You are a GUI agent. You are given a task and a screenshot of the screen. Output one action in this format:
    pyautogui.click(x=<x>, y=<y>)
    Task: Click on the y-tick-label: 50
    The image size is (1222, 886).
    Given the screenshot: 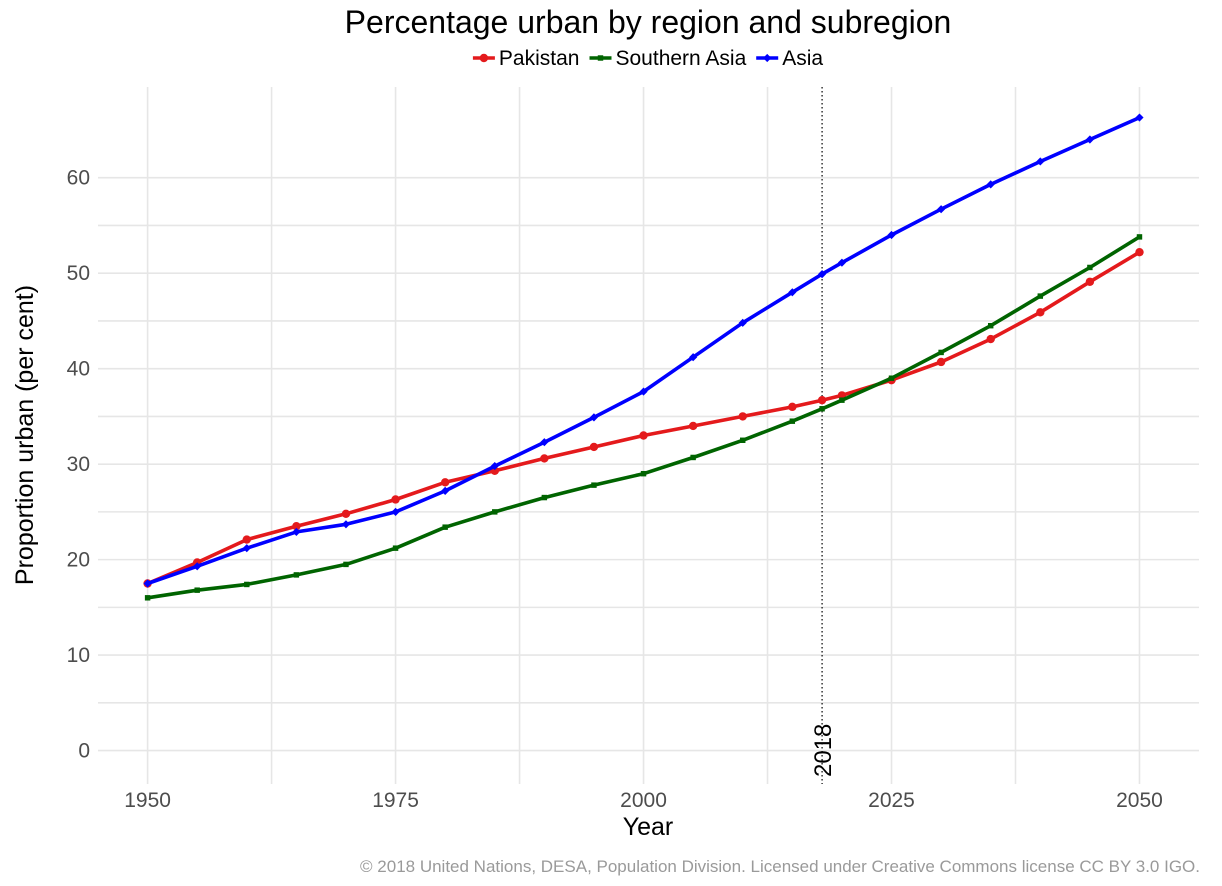 What is the action you would take?
    pyautogui.click(x=78, y=273)
    